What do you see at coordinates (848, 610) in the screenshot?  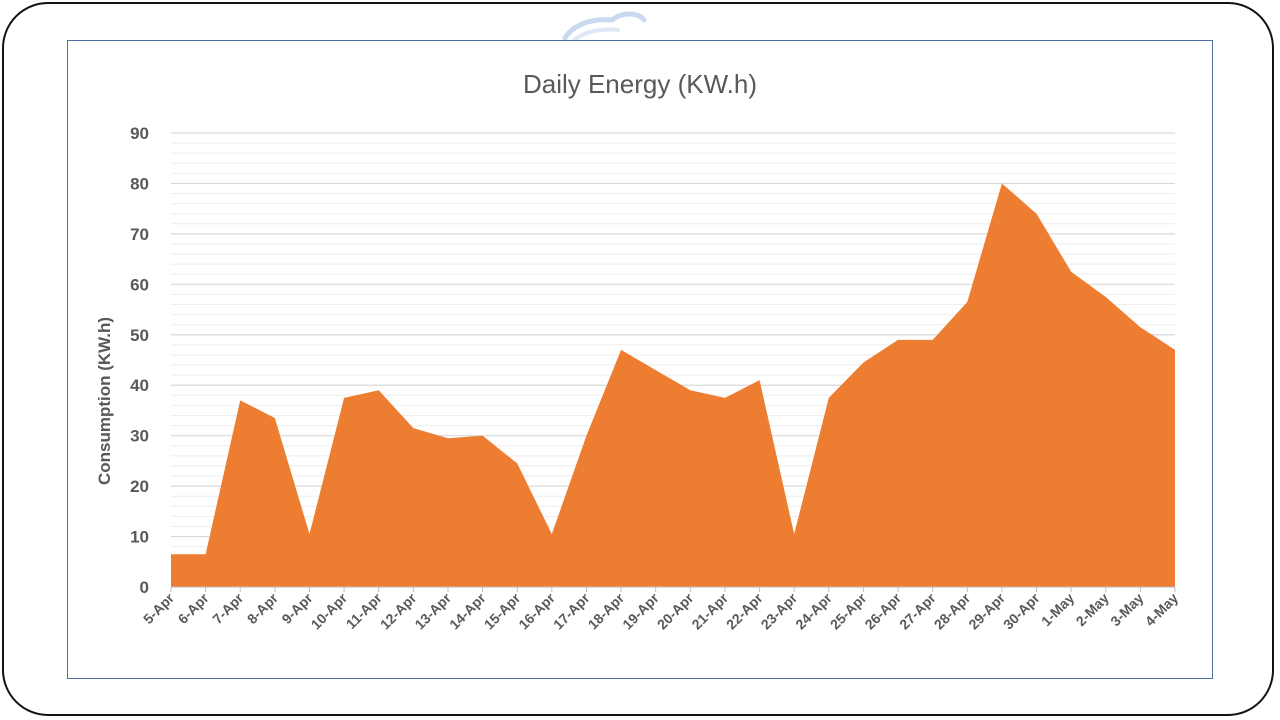 I see `x-tick-label: 25-Apr` at bounding box center [848, 610].